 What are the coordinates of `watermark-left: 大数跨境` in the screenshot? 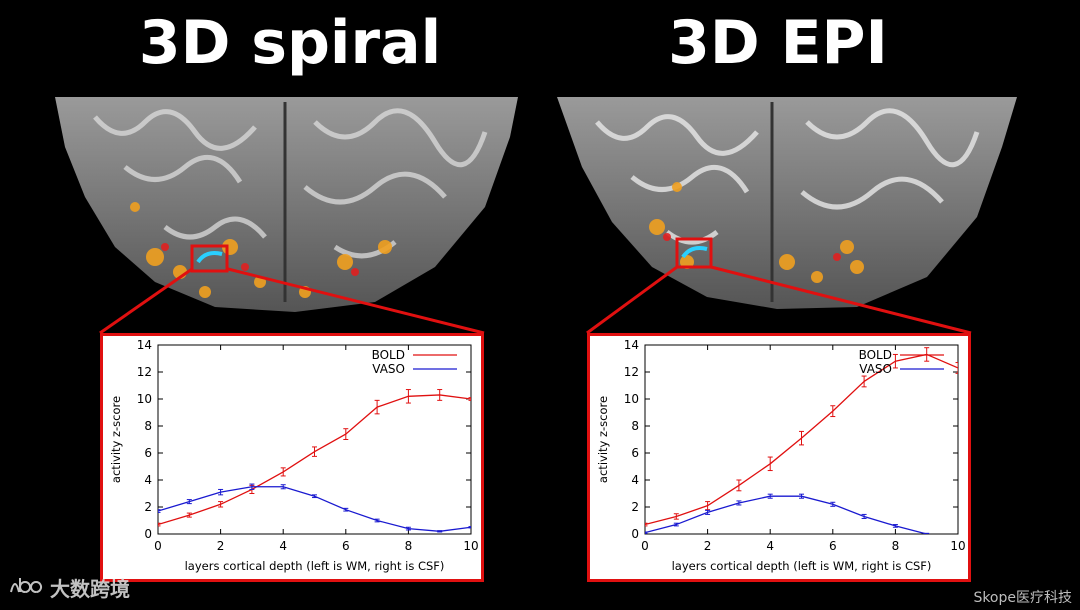 It's located at (69, 587).